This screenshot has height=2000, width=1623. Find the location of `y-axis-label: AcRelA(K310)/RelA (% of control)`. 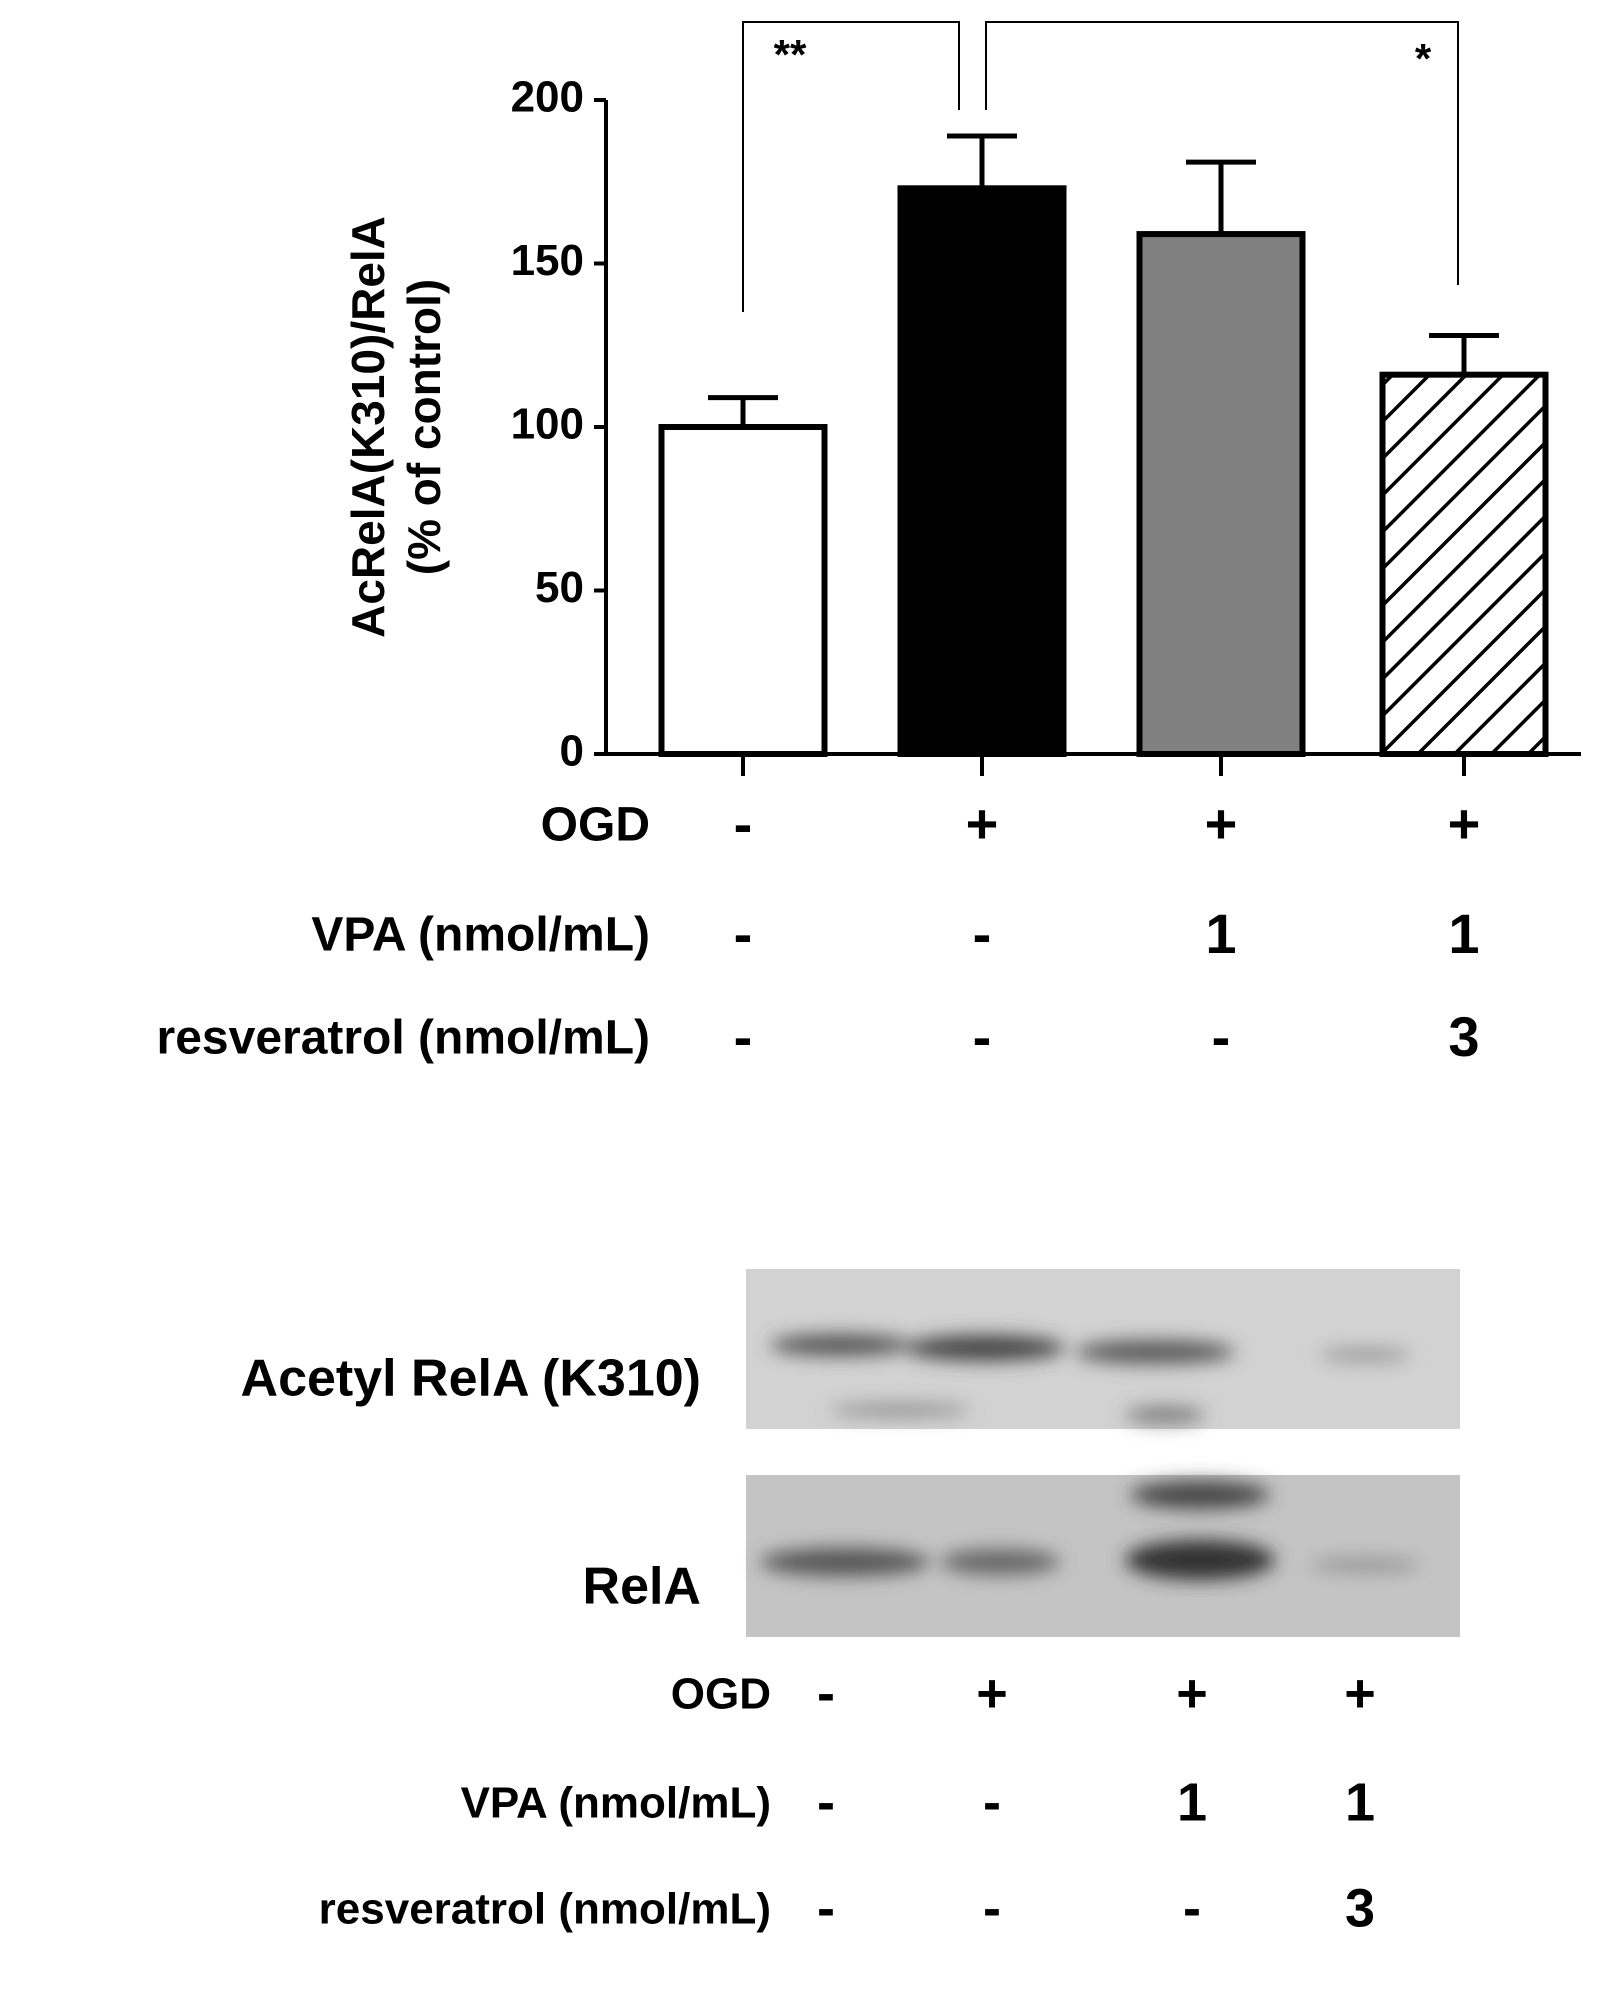

y-axis-label: AcRelA(K310)/RelA (% of control) is located at coordinates (396, 427).